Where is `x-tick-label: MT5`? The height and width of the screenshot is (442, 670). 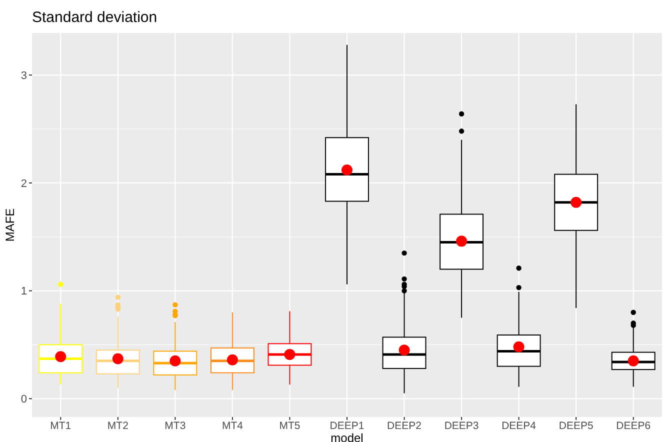 x-tick-label: MT5 is located at coordinates (289, 426).